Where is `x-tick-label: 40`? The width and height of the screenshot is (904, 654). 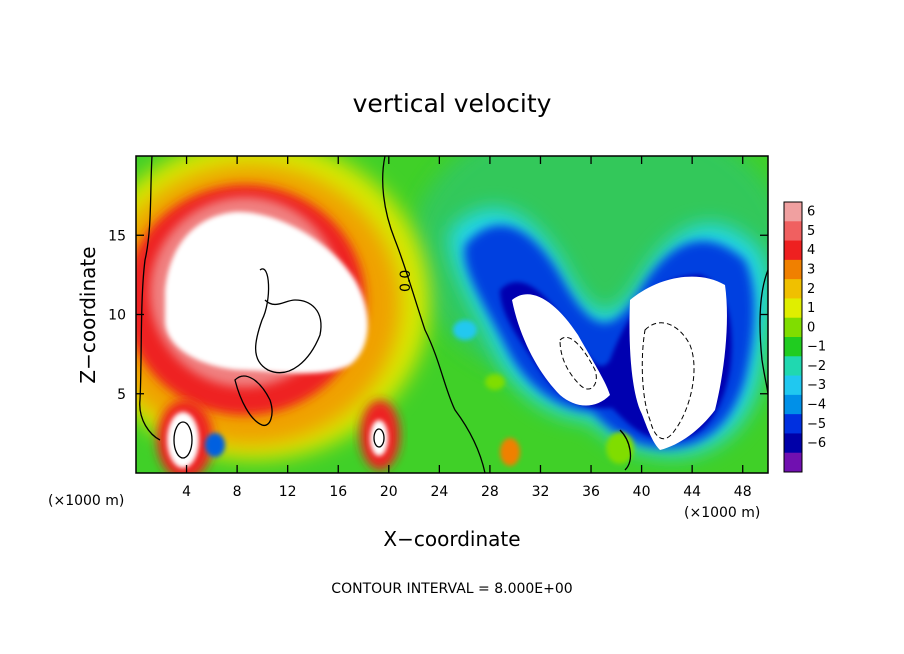
x-tick-label: 40 is located at coordinates (642, 492).